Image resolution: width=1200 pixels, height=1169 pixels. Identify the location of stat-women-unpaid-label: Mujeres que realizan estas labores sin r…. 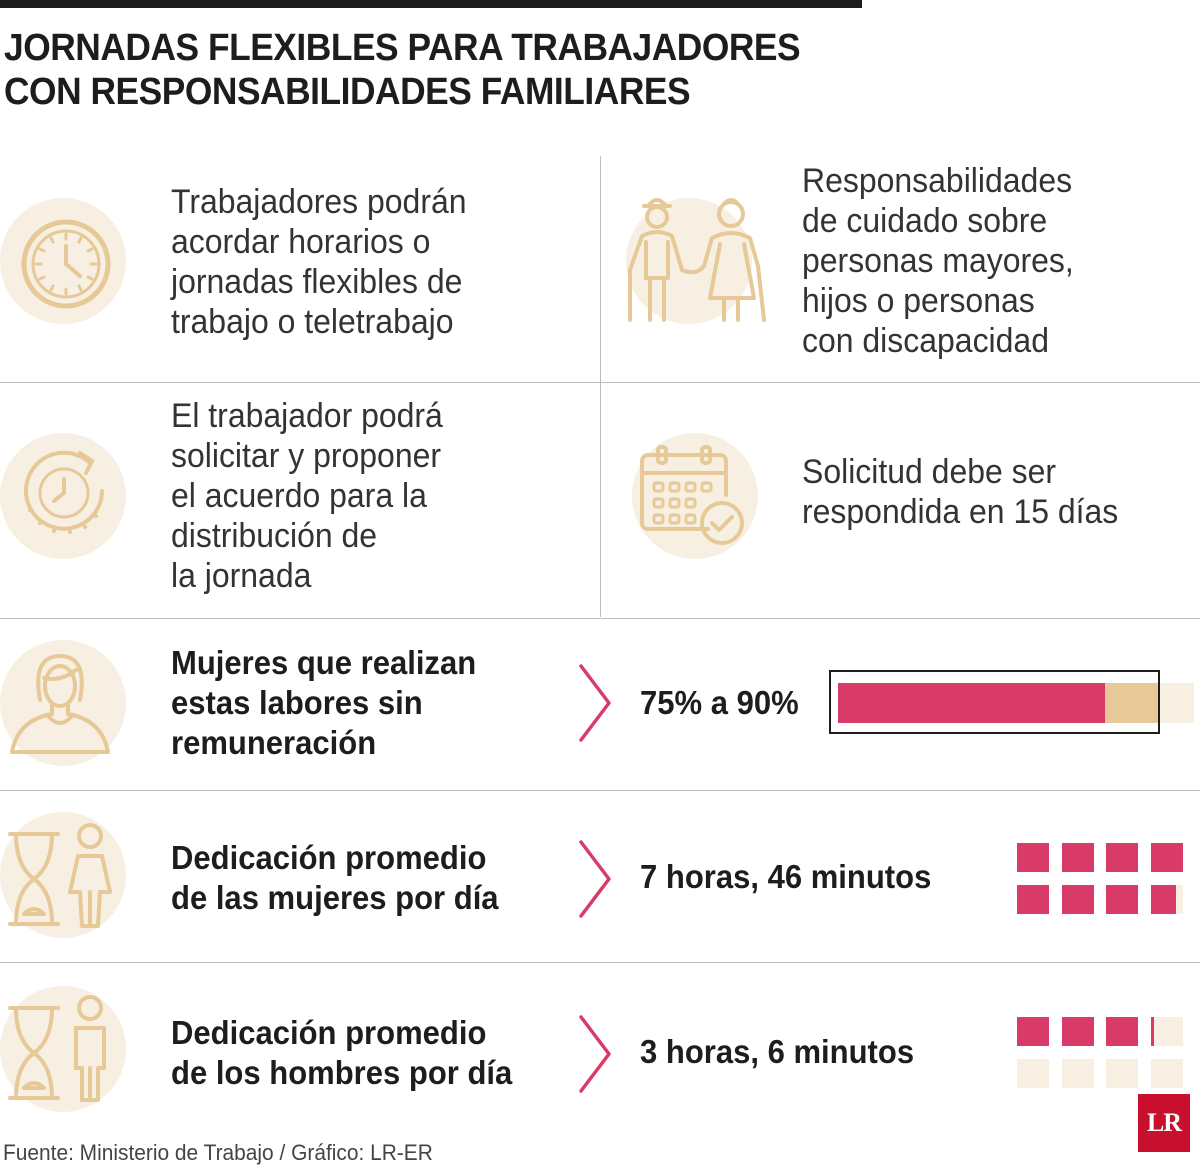
(324, 702).